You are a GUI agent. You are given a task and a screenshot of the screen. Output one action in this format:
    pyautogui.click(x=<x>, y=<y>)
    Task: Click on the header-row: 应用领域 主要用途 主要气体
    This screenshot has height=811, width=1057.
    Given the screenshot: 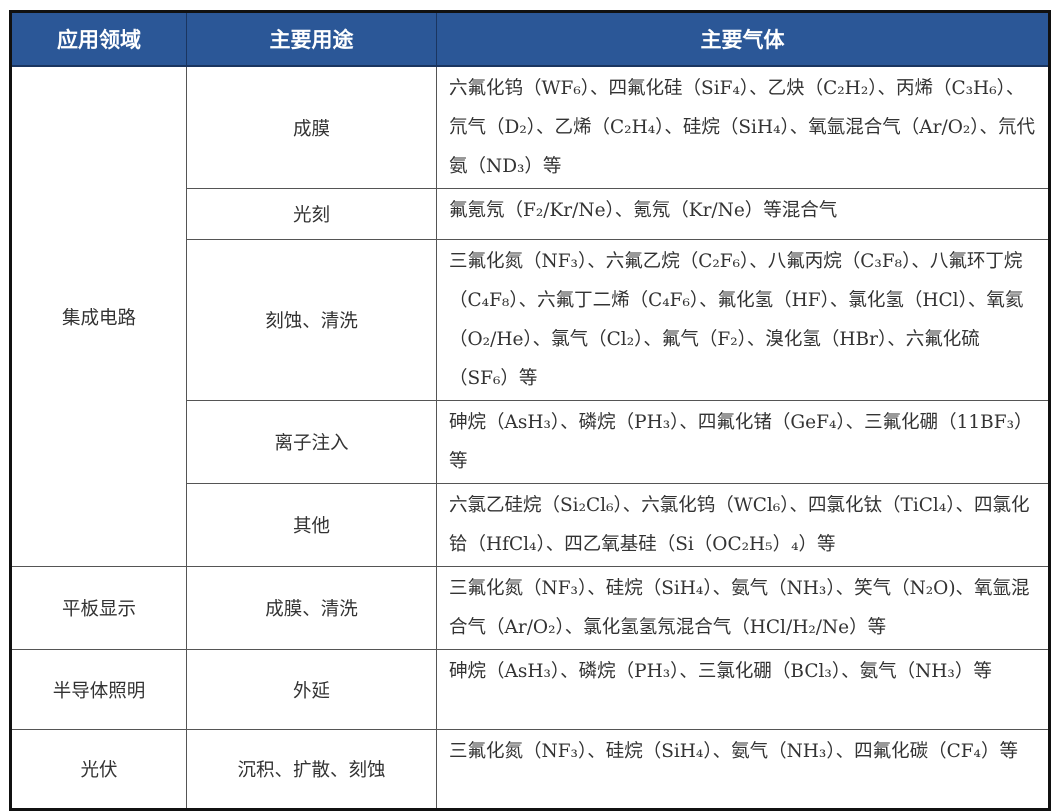 What is the action you would take?
    pyautogui.click(x=530, y=39)
    